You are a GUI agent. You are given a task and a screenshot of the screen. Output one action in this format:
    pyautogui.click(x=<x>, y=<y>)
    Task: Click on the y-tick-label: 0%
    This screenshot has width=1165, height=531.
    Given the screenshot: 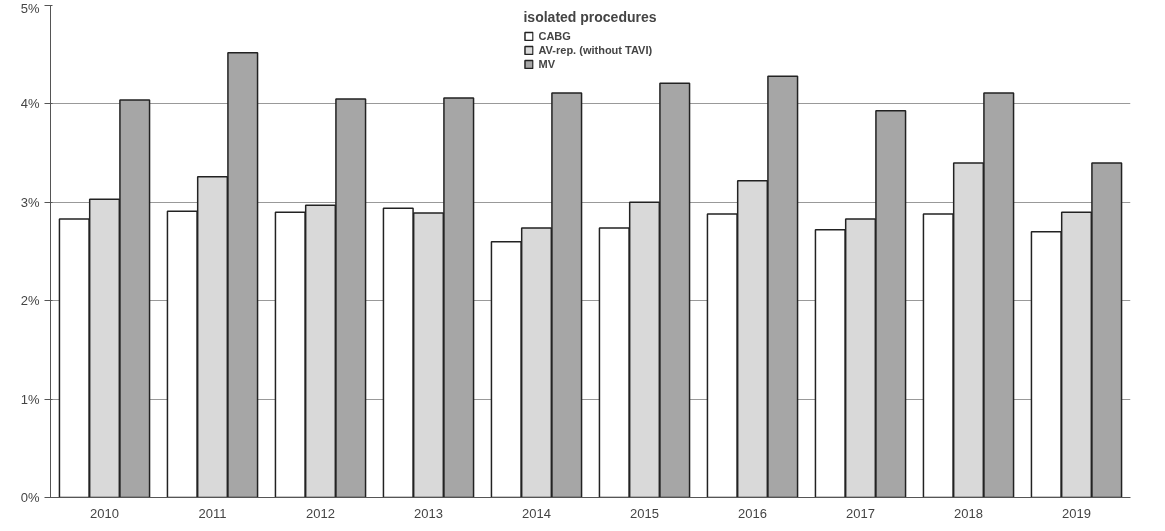 What is the action you would take?
    pyautogui.click(x=30, y=497)
    